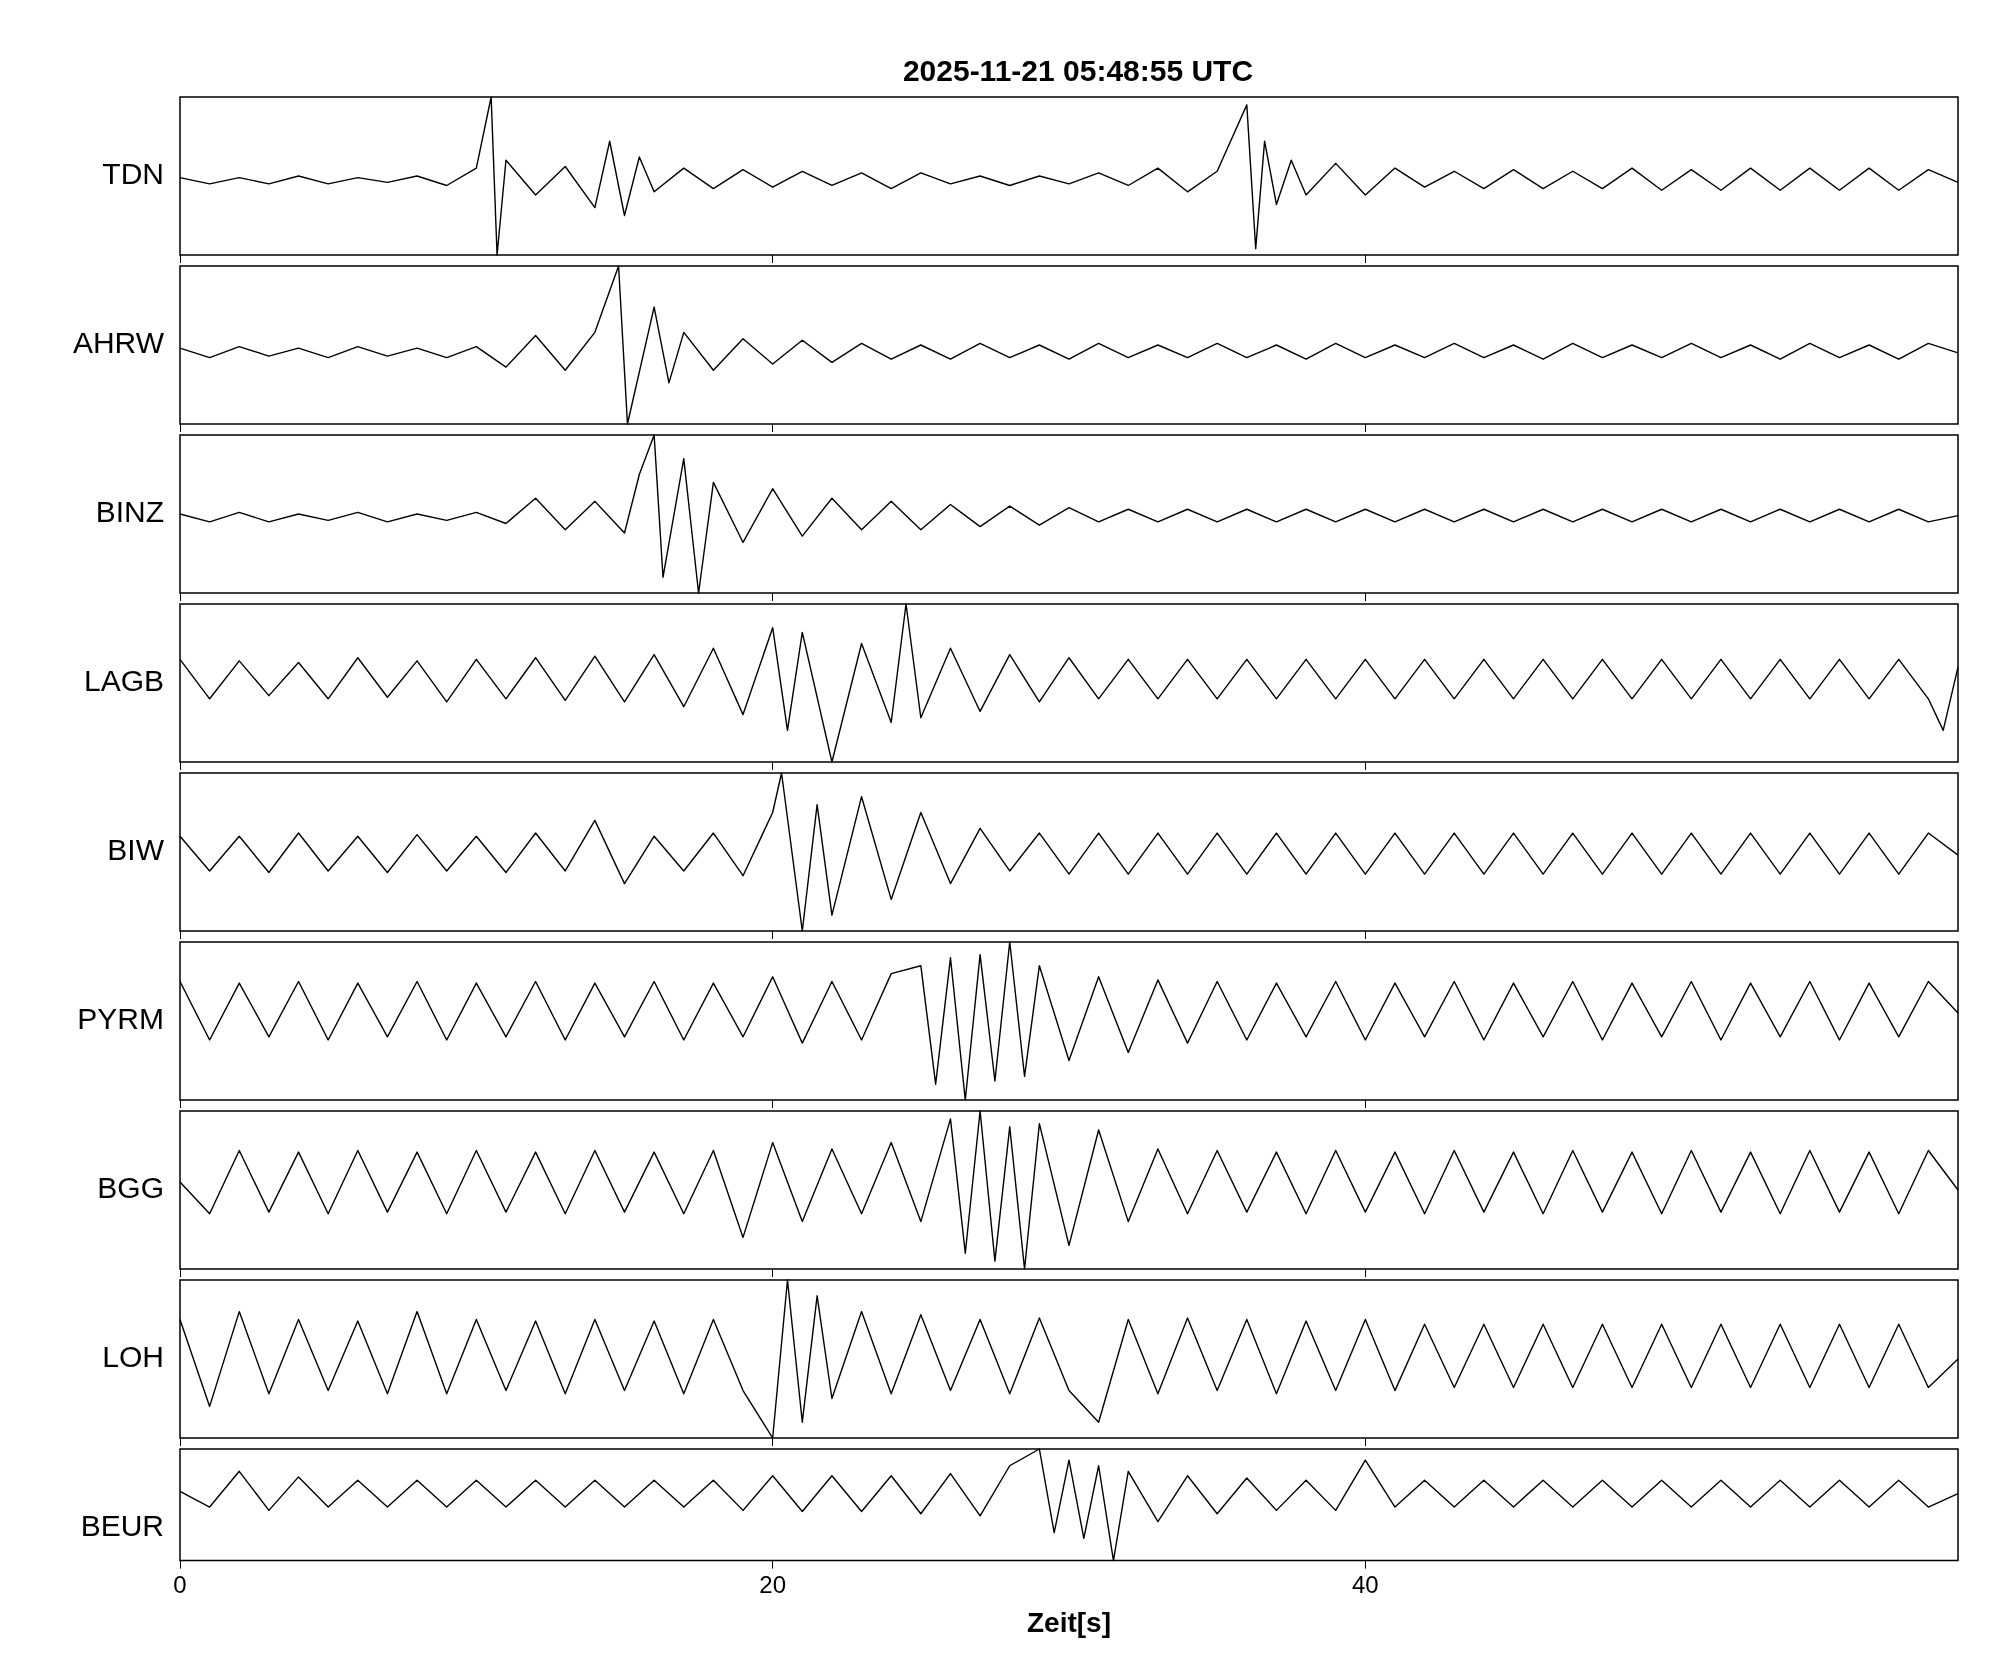  What do you see at coordinates (123, 681) in the screenshot?
I see `y-axis-title: LAGB` at bounding box center [123, 681].